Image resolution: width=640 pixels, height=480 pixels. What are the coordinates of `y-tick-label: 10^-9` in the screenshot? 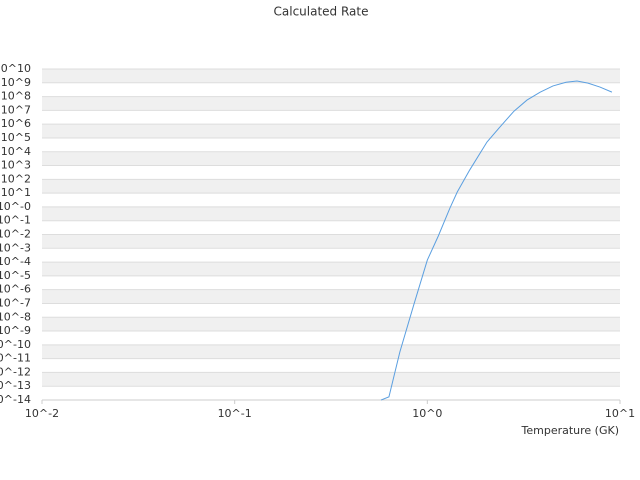 It's located at (15, 330).